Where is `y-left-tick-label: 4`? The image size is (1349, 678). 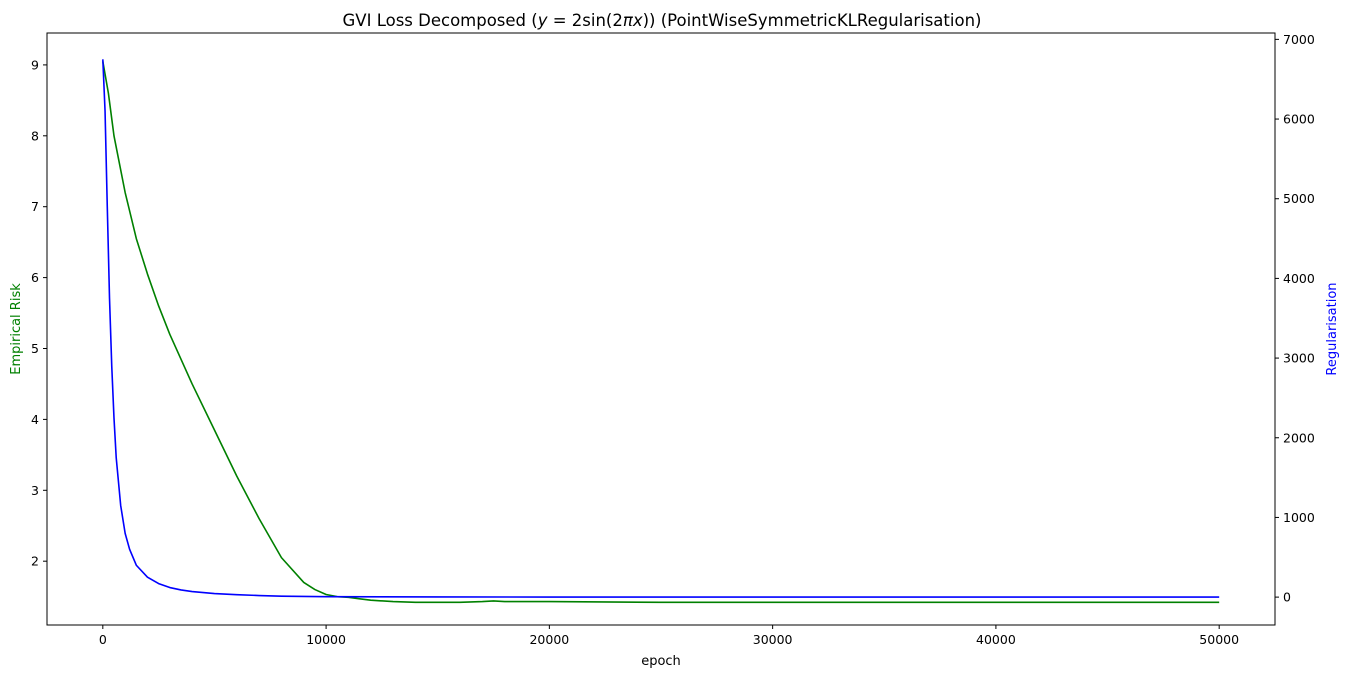
y-left-tick-label: 4 is located at coordinates (35, 419).